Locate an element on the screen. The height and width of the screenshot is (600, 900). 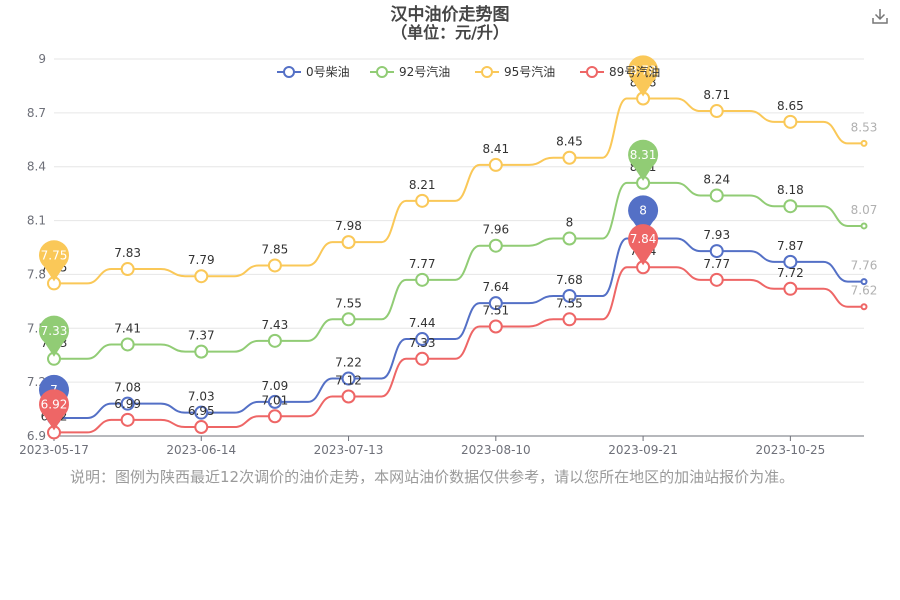
chart-subtitle: （单位：元/升） is located at coordinates (450, 32).